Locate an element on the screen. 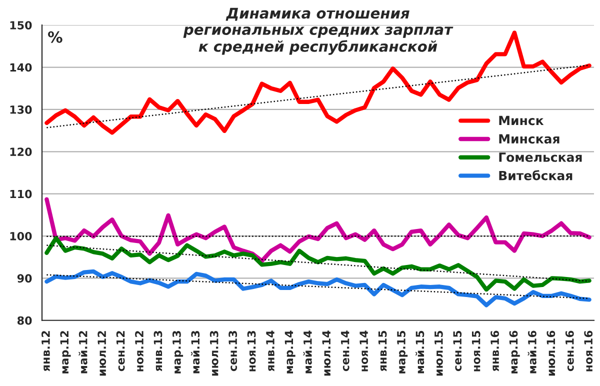 The image size is (600, 386). x-tick-label: янв.13 is located at coordinates (158, 351).